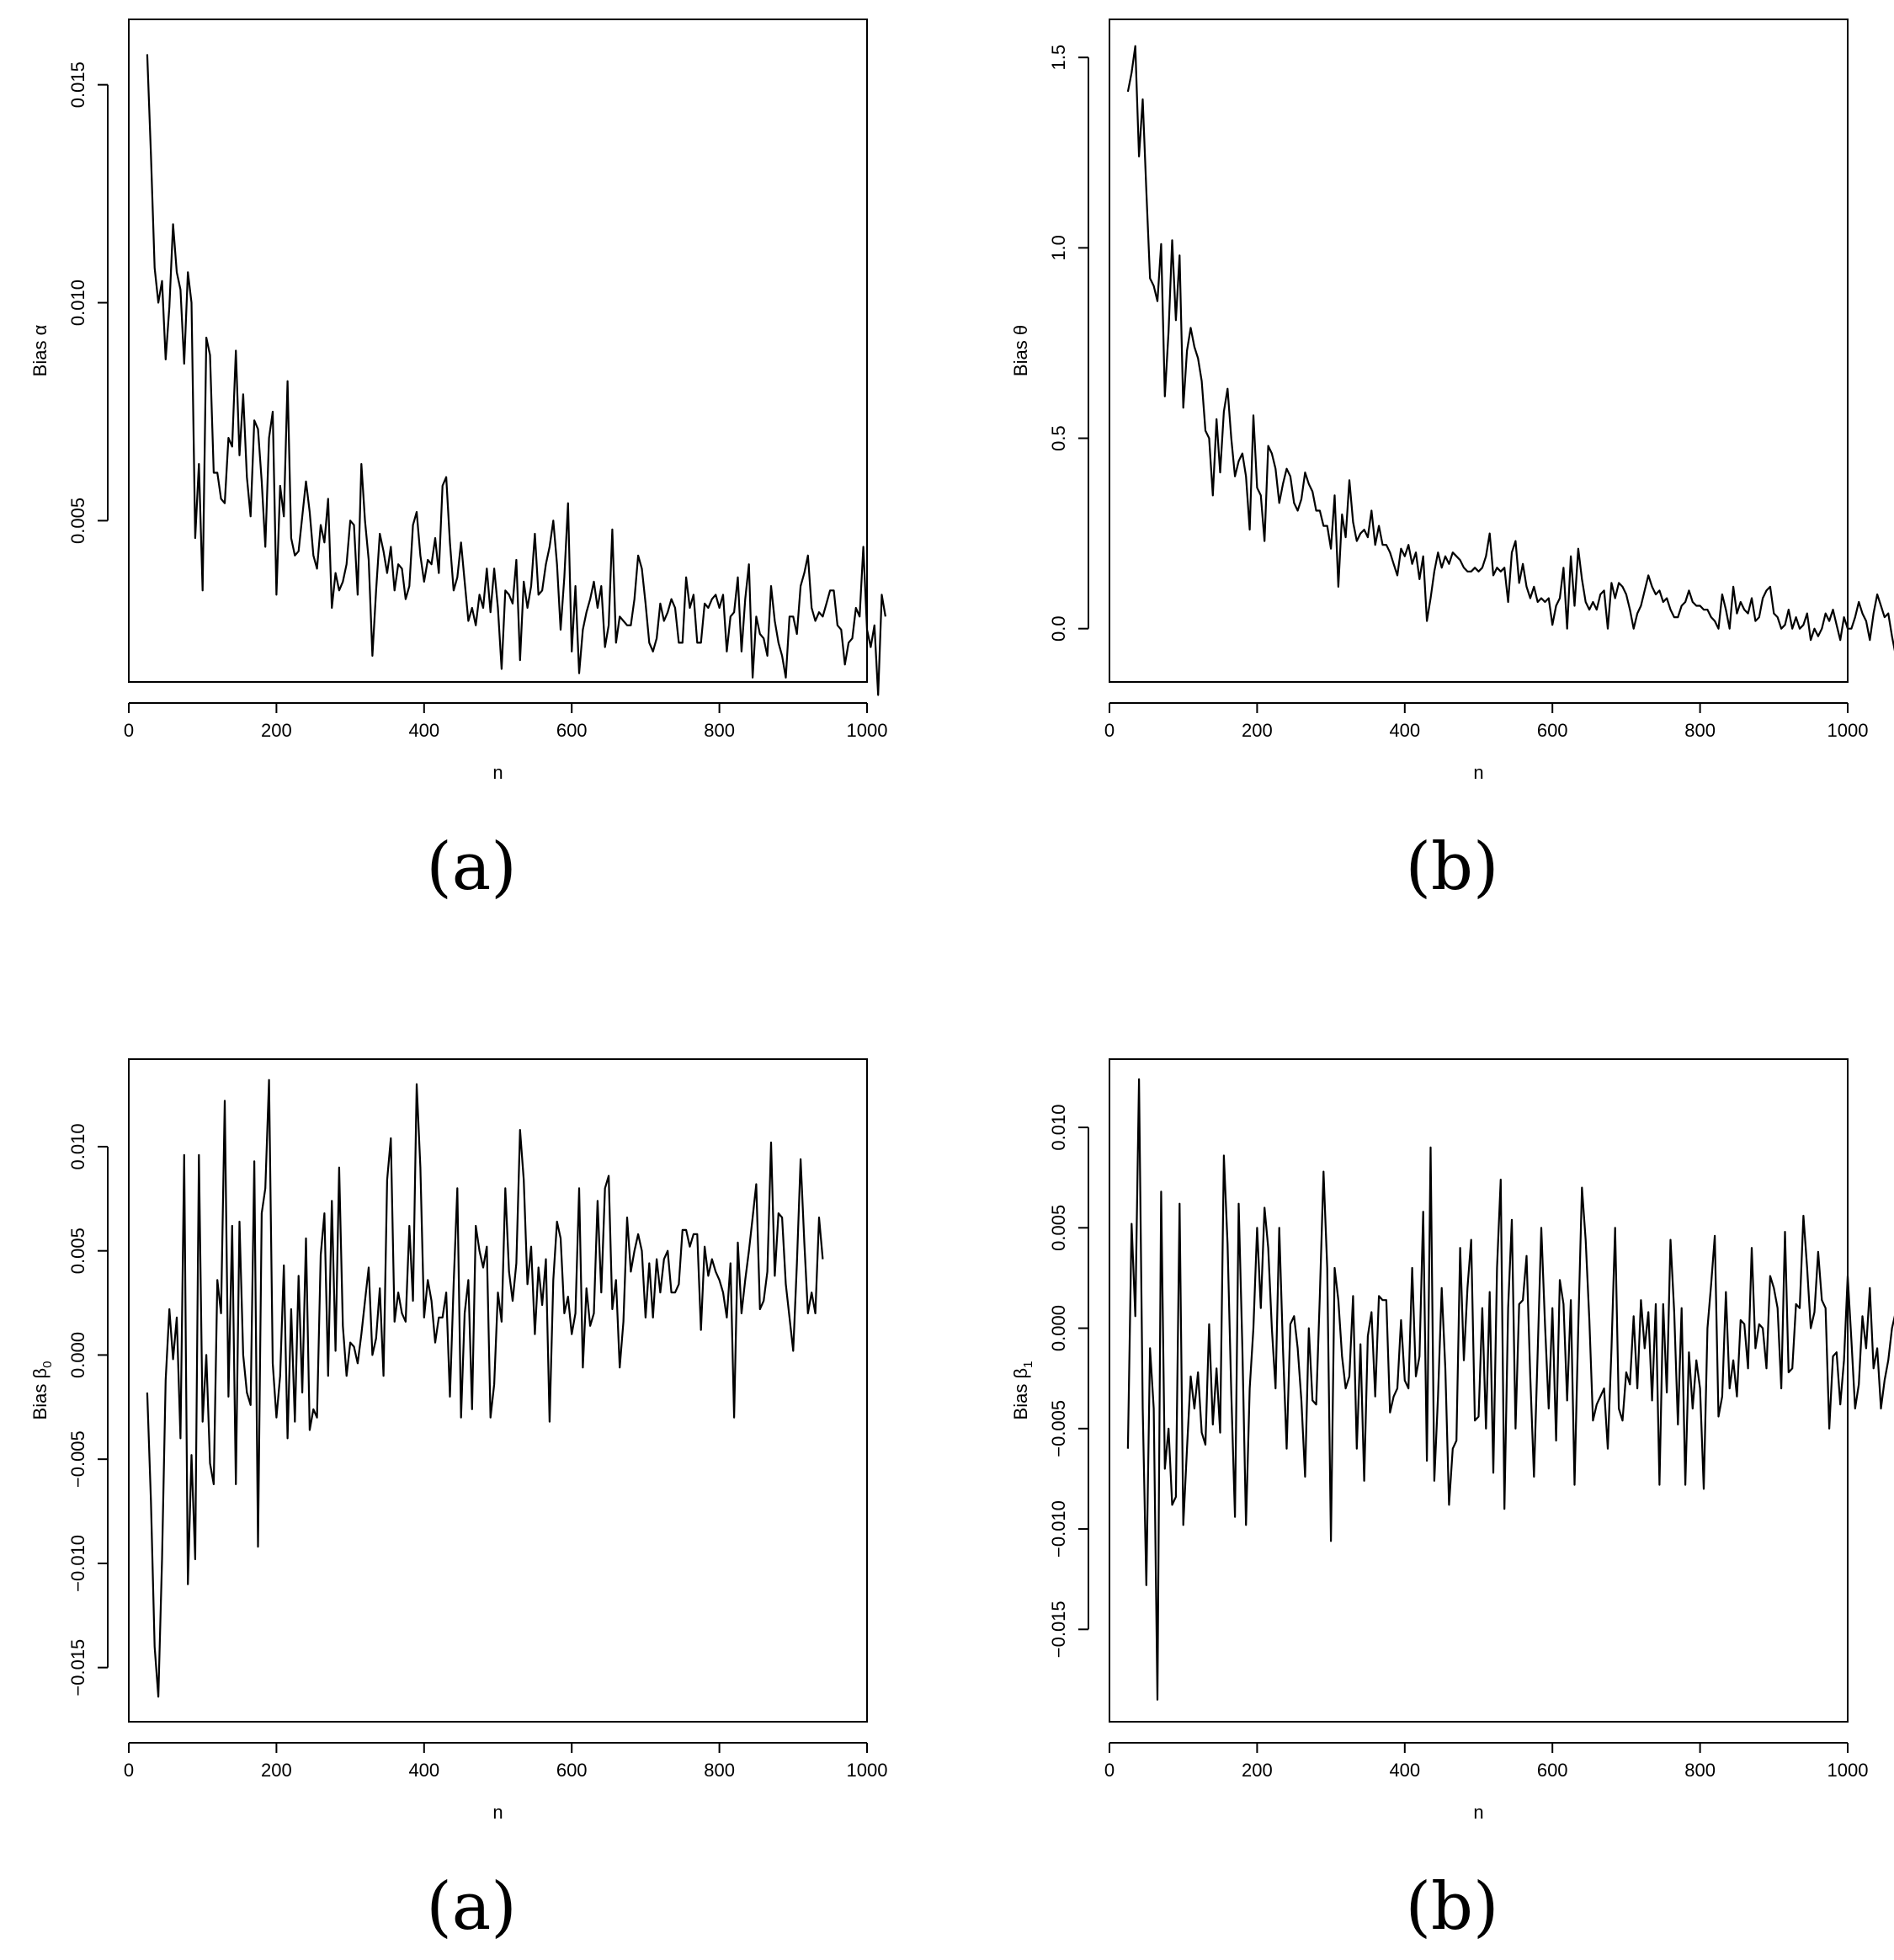  What do you see at coordinates (42, 1390) in the screenshot?
I see `y-axis-title: Bias β0` at bounding box center [42, 1390].